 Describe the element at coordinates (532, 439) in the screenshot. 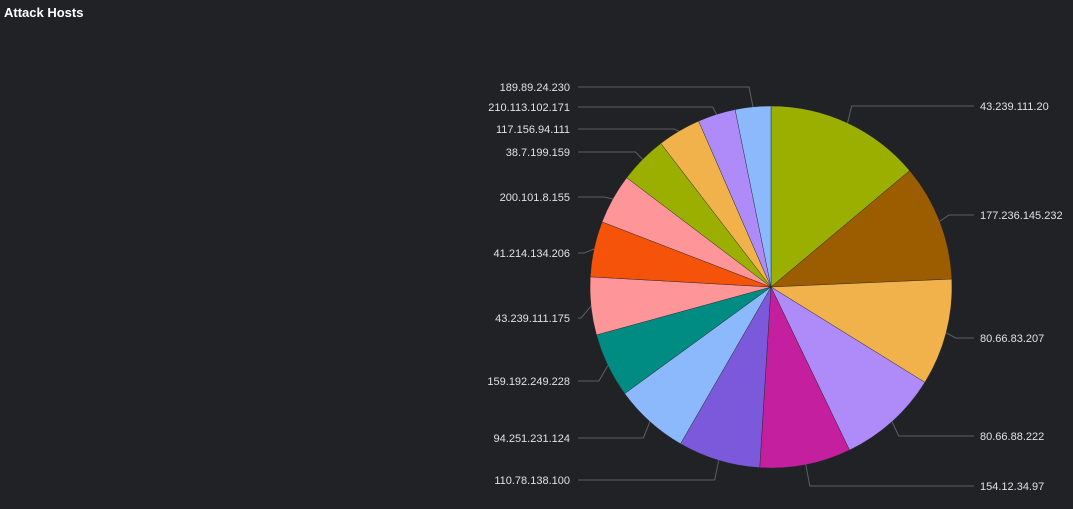

I see `slice-label: 94.251.231.124` at that location.